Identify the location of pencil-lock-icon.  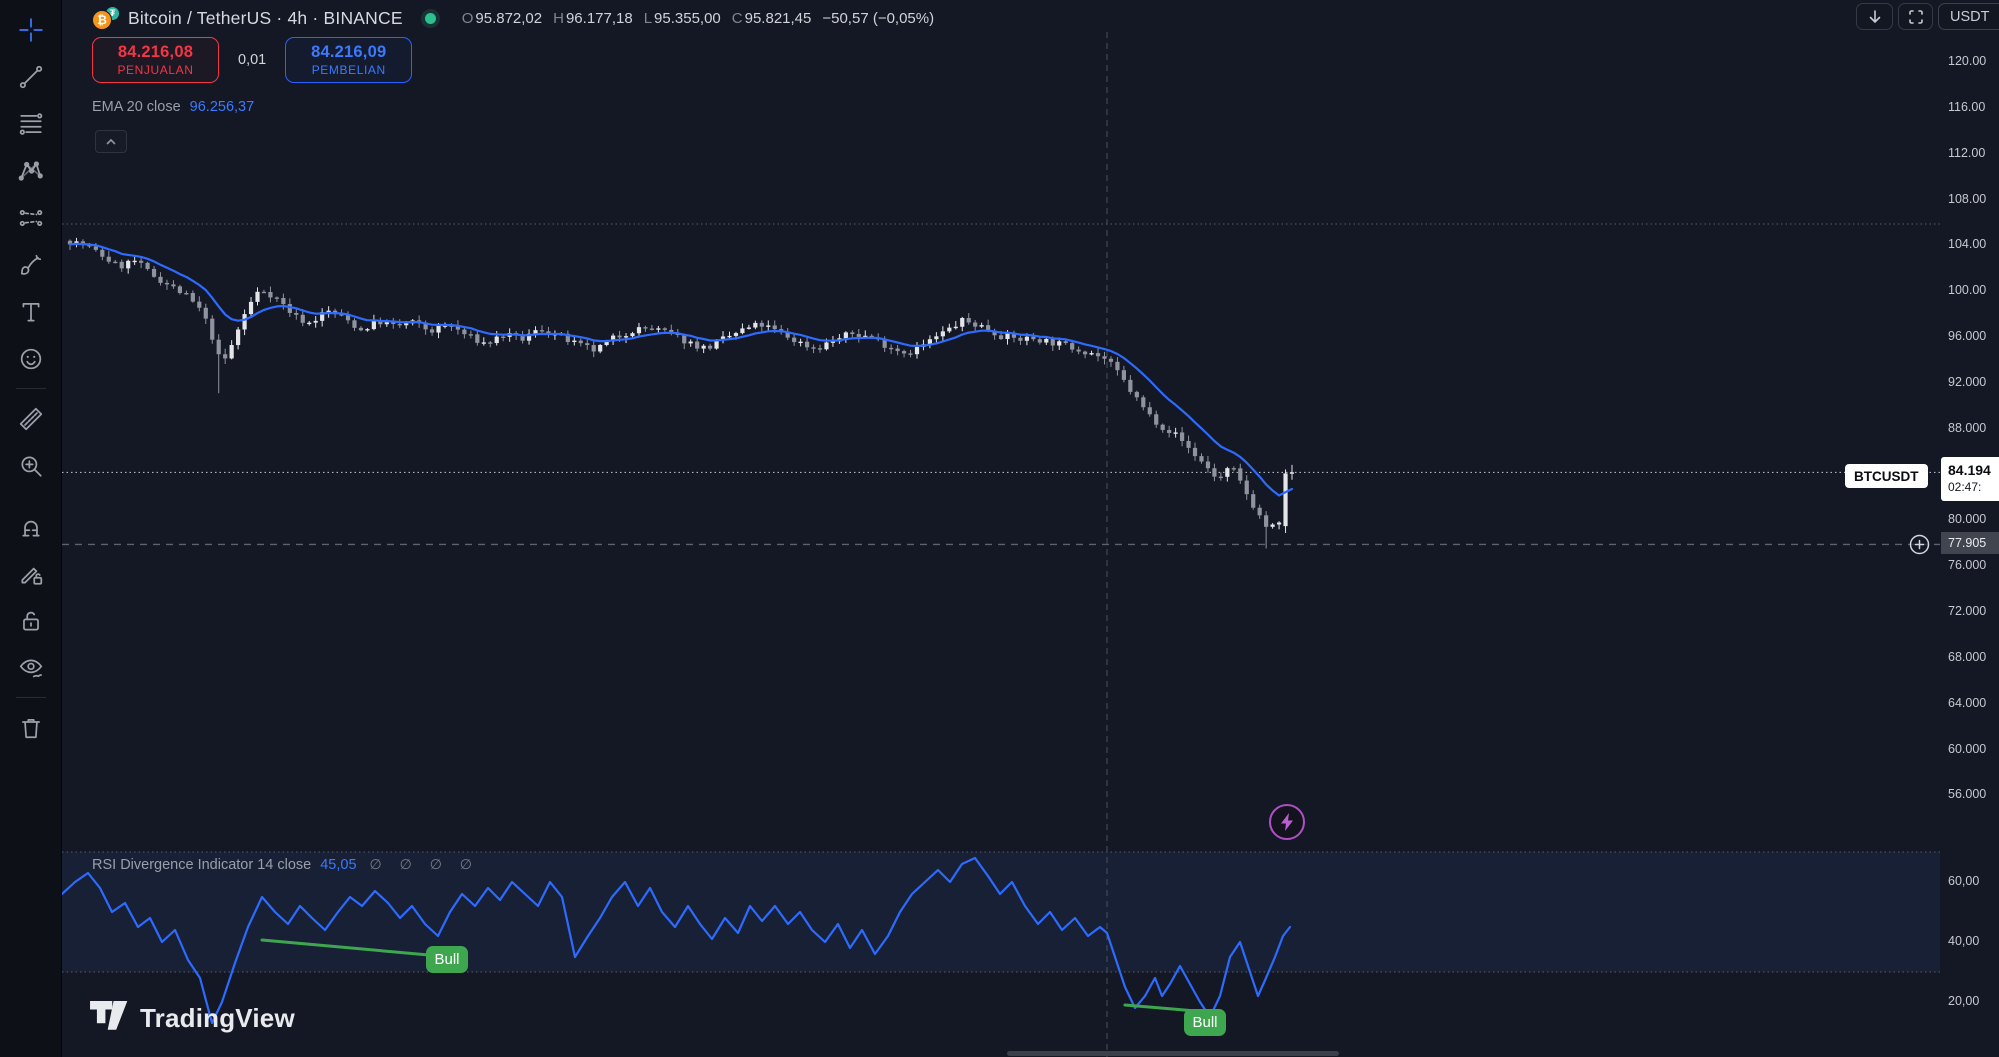
(31, 576).